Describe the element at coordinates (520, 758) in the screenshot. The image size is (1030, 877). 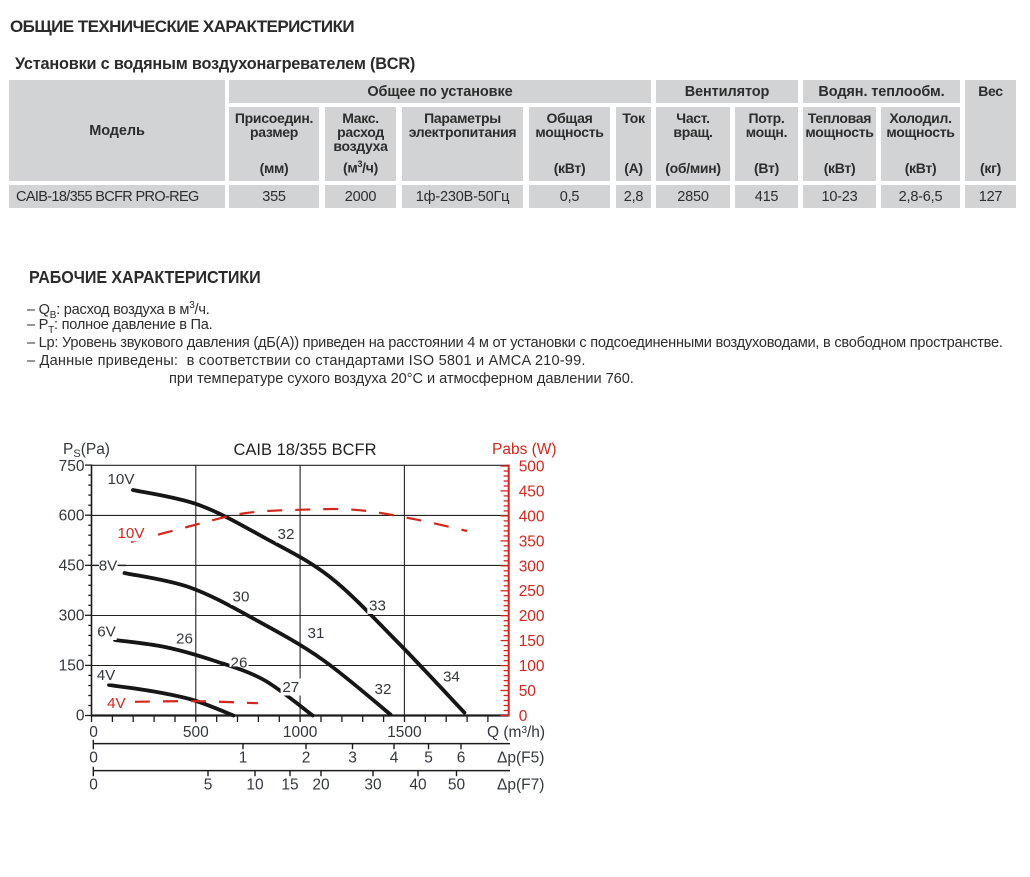
I see `svg-text: Δp(F5)` at that location.